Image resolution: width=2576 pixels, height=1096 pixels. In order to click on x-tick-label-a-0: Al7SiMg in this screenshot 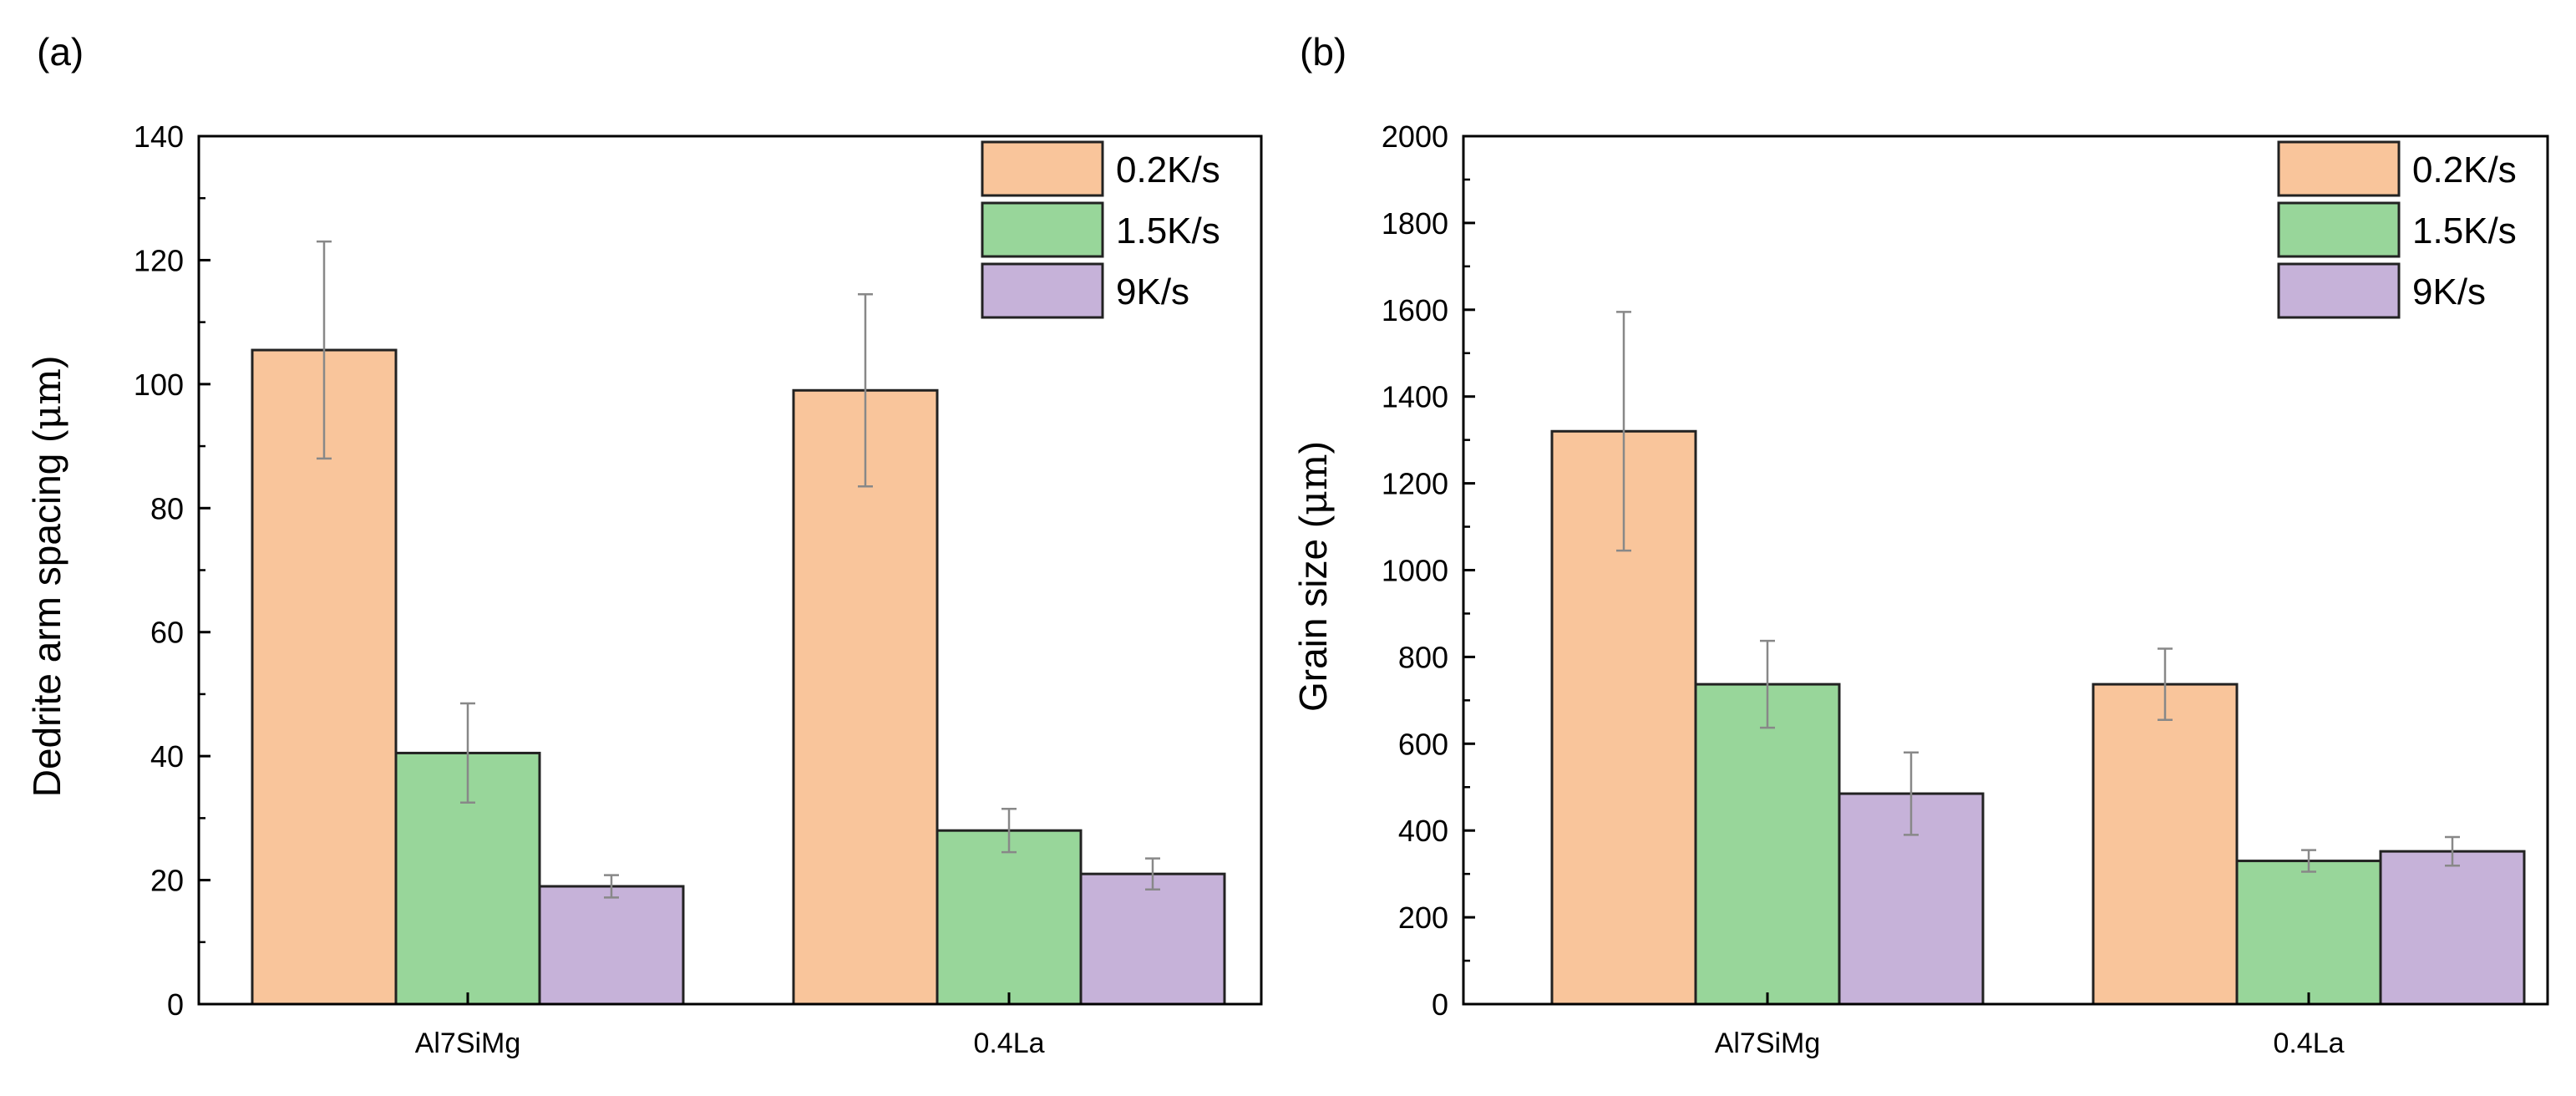, I will do `click(468, 1043)`.